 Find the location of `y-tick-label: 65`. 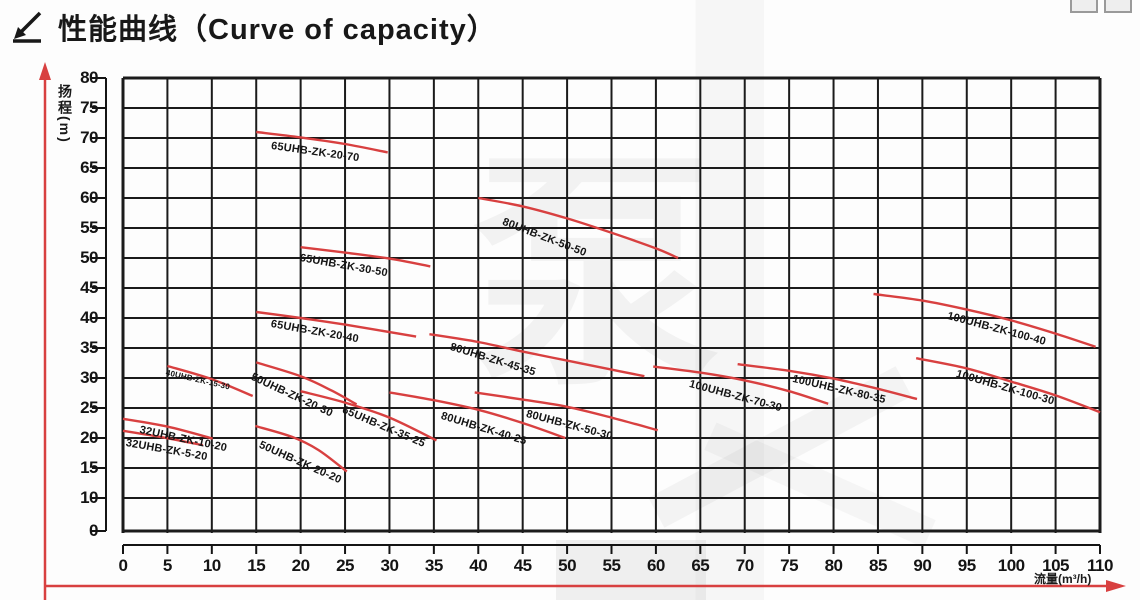

y-tick-label: 65 is located at coordinates (89, 167).